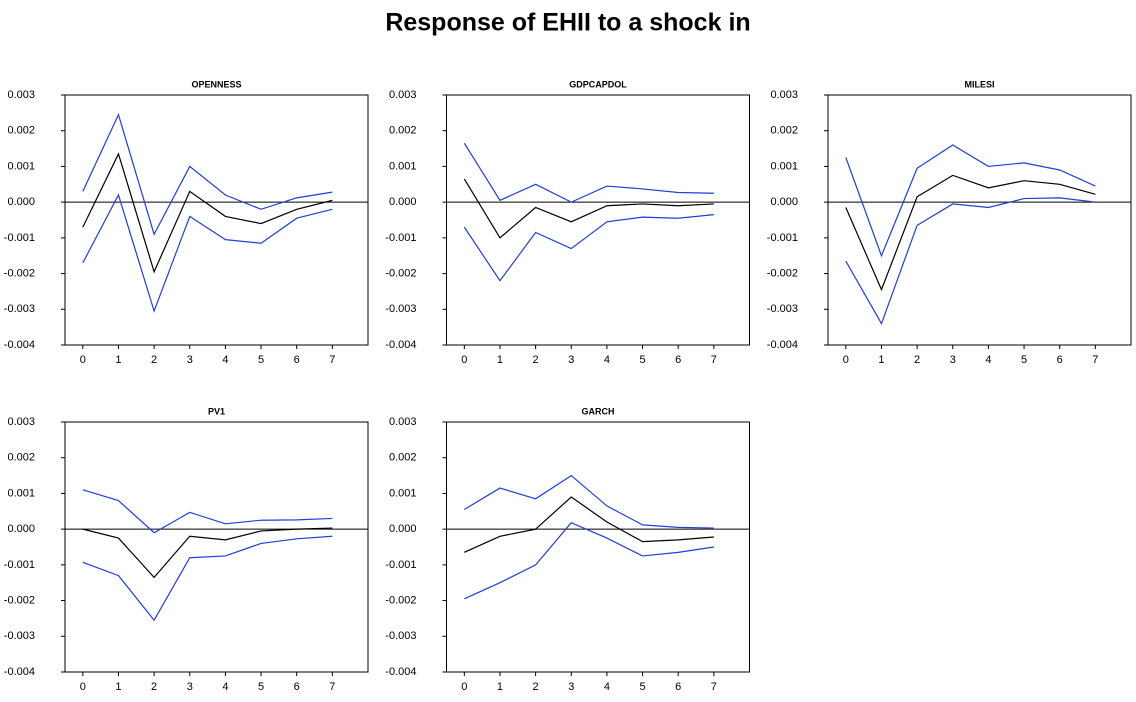  What do you see at coordinates (567, 23) in the screenshot?
I see `figure-title: Response of EHII to a shock in` at bounding box center [567, 23].